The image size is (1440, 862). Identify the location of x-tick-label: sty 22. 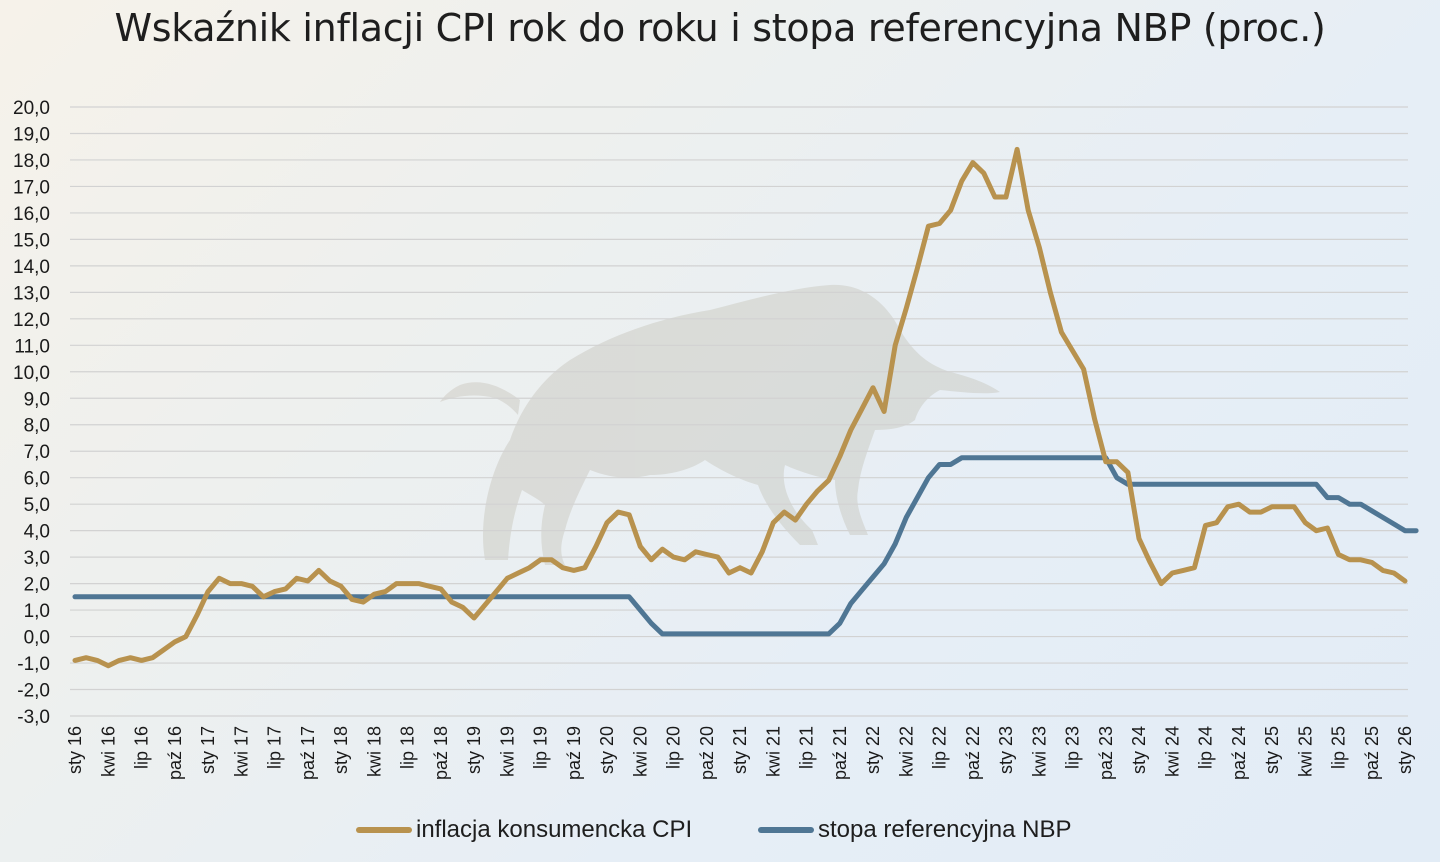
(873, 750).